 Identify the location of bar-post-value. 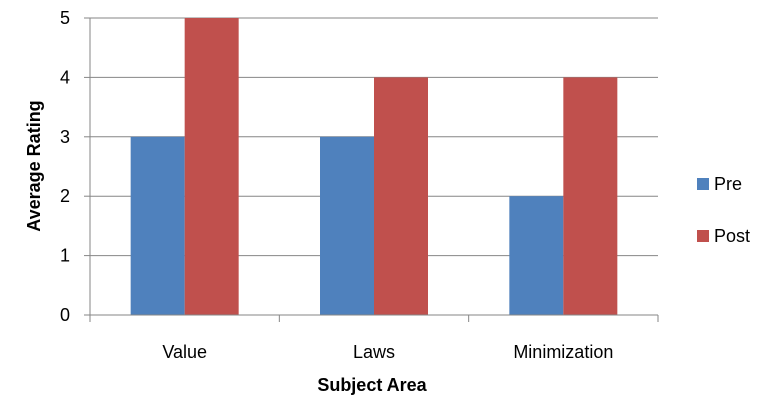
(211, 166).